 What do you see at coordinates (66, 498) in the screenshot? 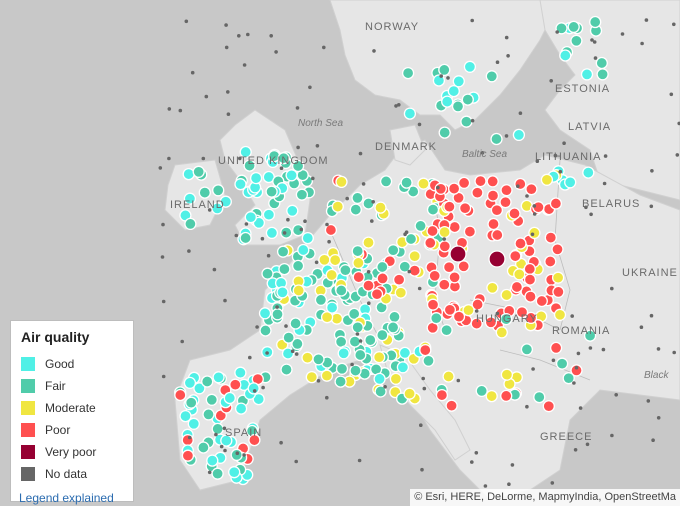
I see `legend-explained-link: Legend explained` at bounding box center [66, 498].